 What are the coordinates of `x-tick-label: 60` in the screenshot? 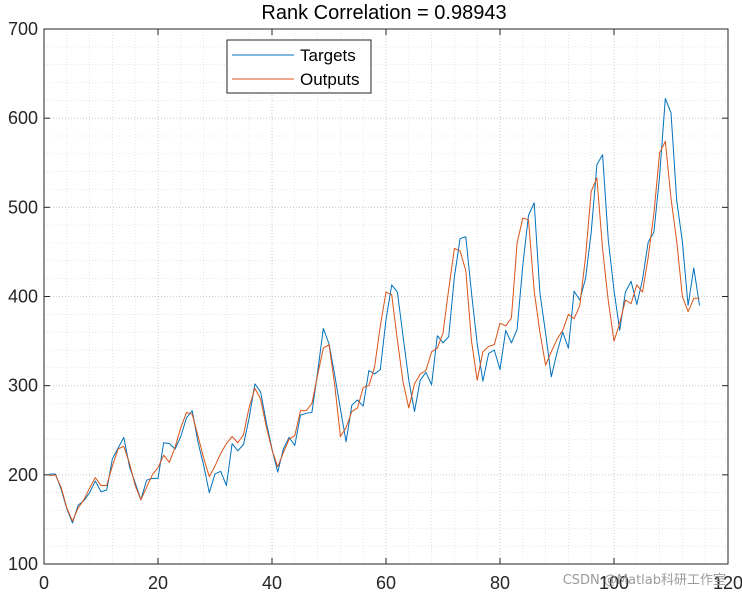 It's located at (386, 583).